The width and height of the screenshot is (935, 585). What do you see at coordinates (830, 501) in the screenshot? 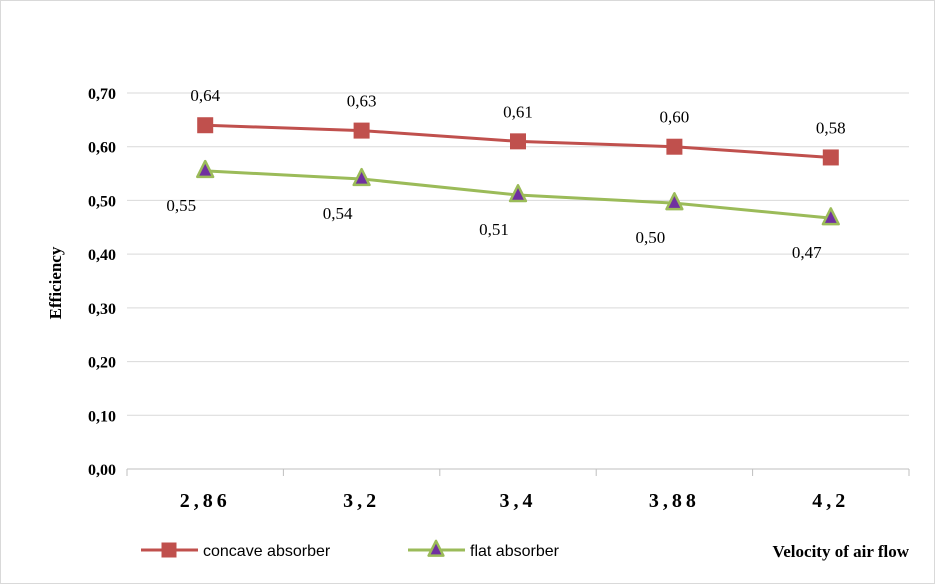
I see `x-tick-label: 4,2` at bounding box center [830, 501].